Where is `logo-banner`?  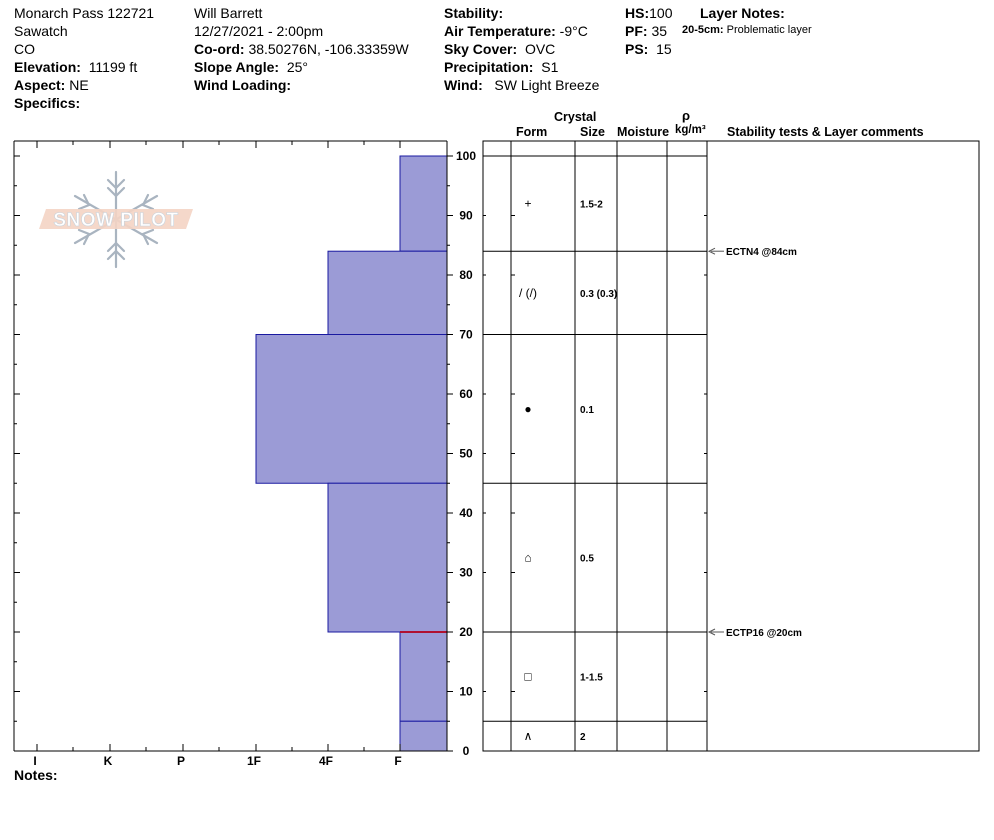 logo-banner is located at coordinates (116, 219).